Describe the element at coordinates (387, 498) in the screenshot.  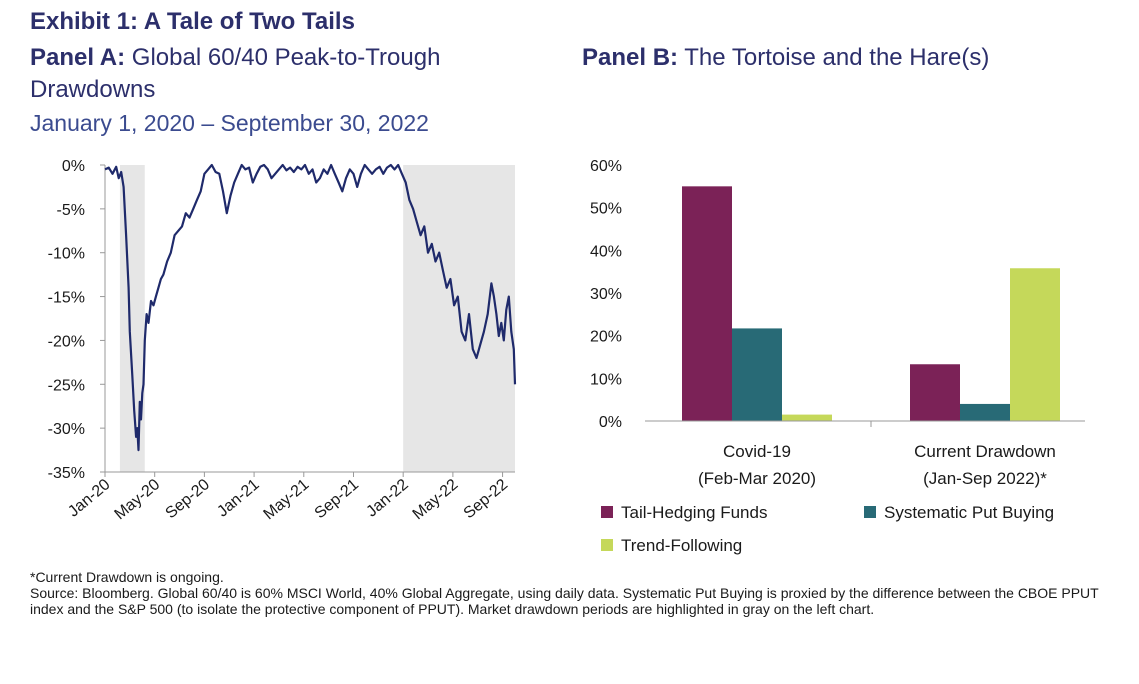
I see `x-tick-label: Jan-22` at that location.